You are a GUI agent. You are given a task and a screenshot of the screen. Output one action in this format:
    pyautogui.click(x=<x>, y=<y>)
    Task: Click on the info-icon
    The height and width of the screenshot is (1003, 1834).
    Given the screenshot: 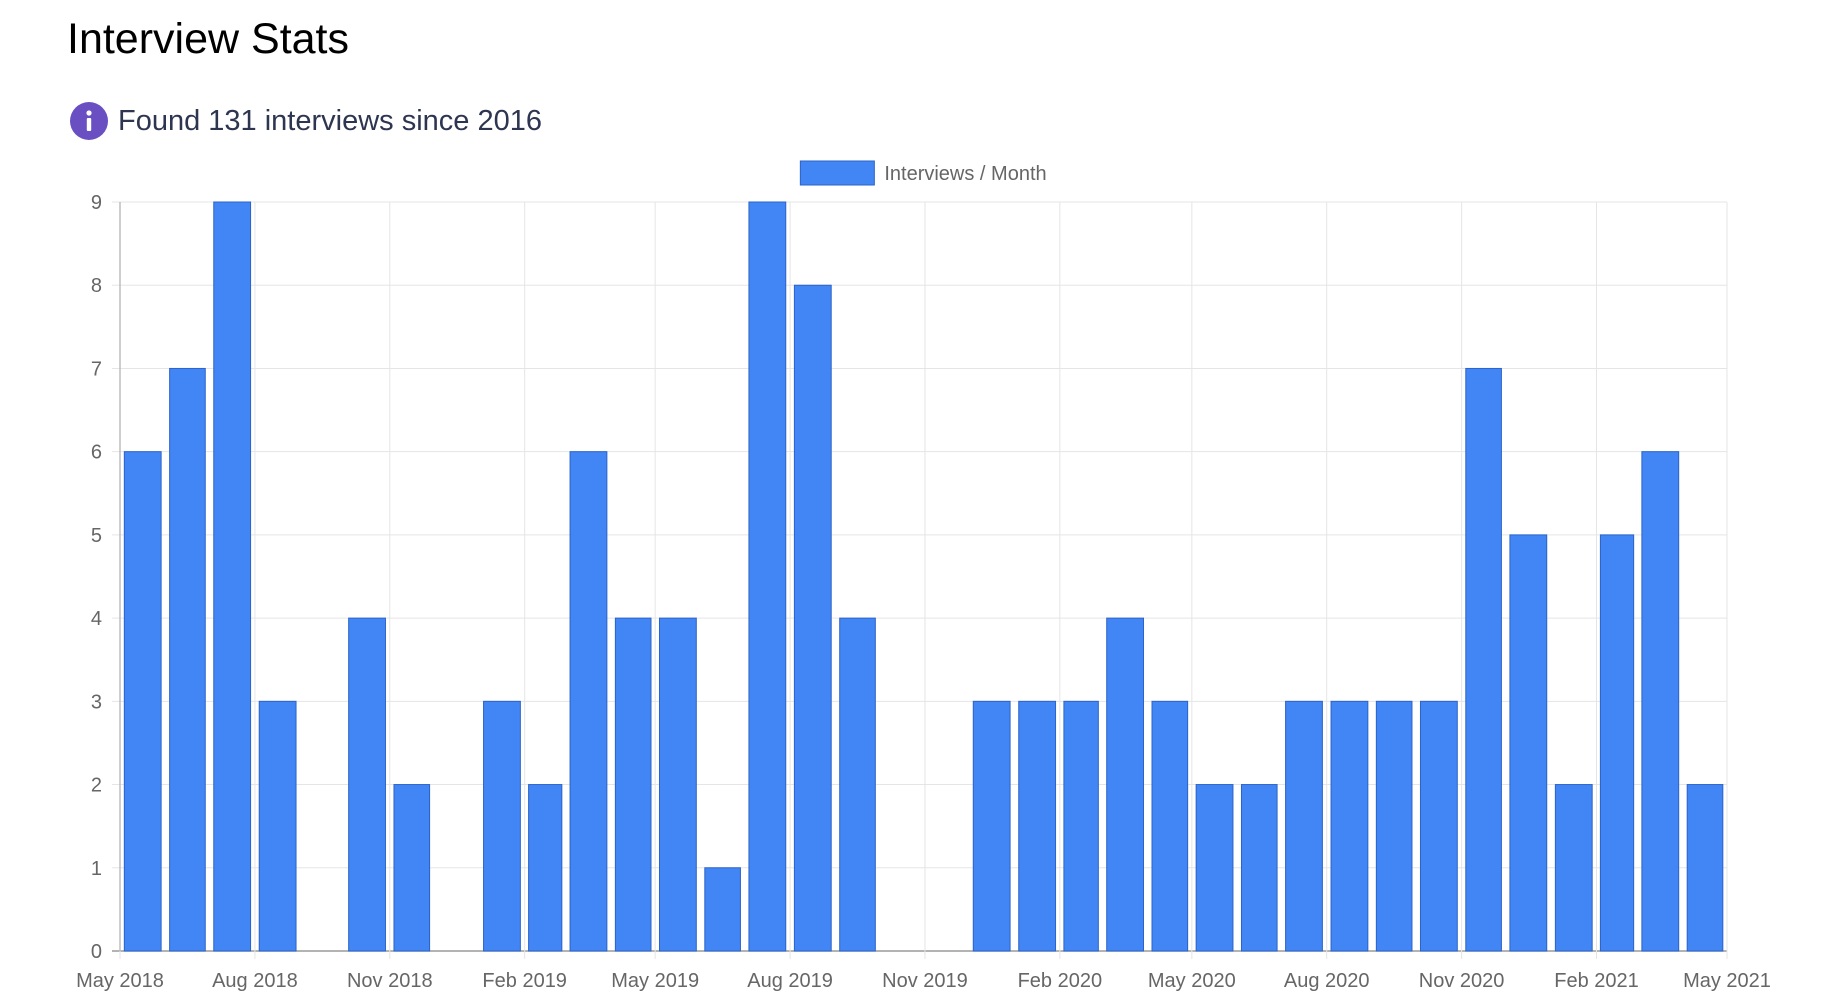 What is the action you would take?
    pyautogui.click(x=89, y=121)
    